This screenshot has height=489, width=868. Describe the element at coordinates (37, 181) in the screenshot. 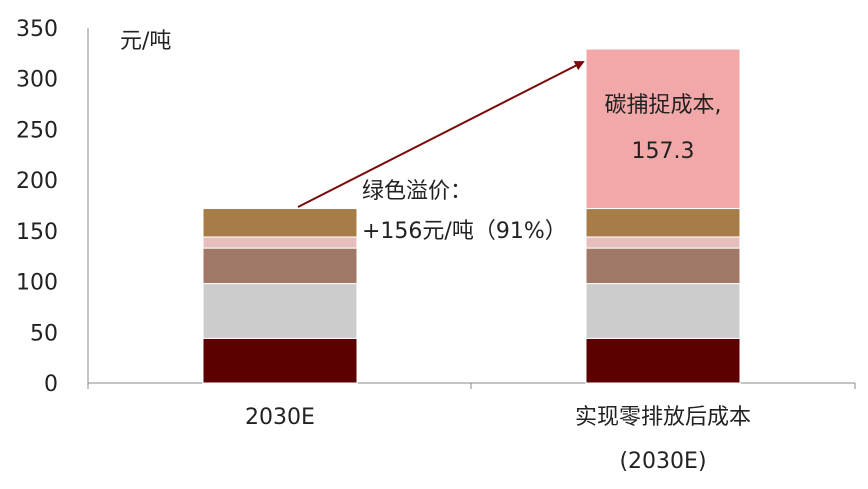

I see `y-tick-label: 200` at that location.